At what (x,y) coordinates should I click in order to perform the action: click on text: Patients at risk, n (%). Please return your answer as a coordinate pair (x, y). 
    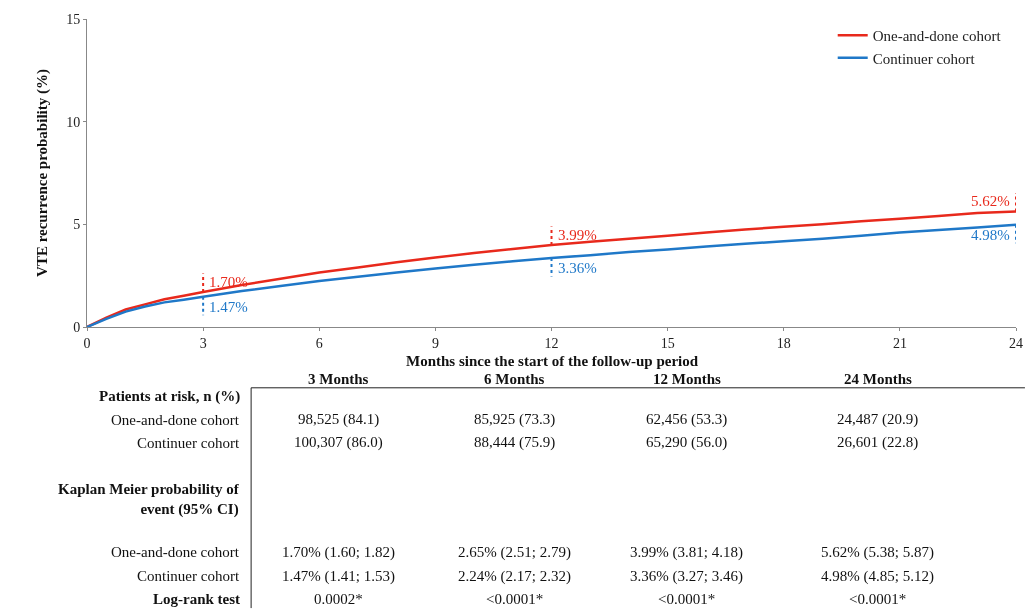
    Looking at the image, I should click on (170, 396).